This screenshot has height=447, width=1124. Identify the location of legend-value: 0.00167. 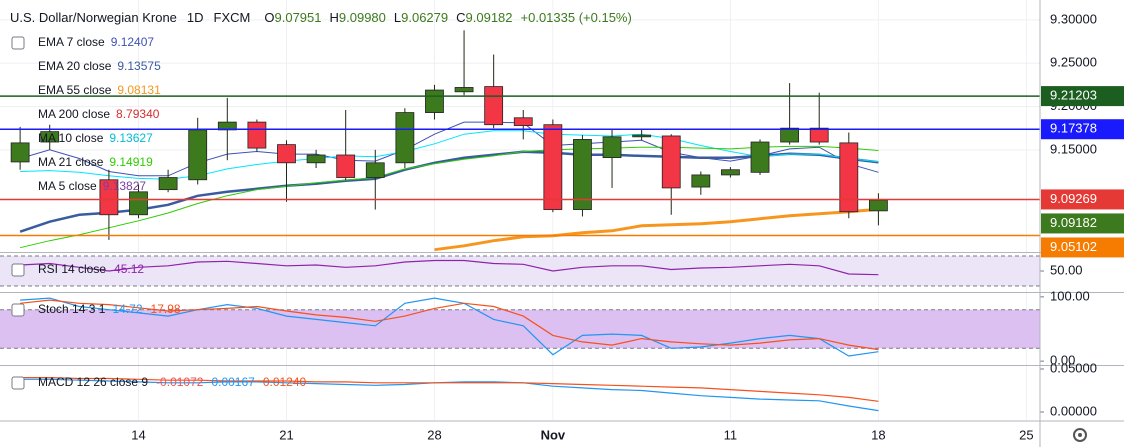
(233, 382).